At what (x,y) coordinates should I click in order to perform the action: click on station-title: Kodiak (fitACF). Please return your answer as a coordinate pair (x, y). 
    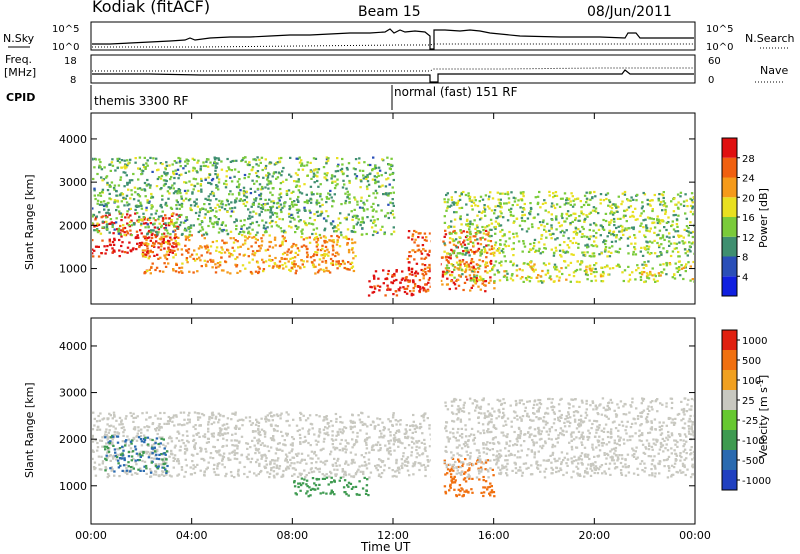
    Looking at the image, I should click on (151, 8).